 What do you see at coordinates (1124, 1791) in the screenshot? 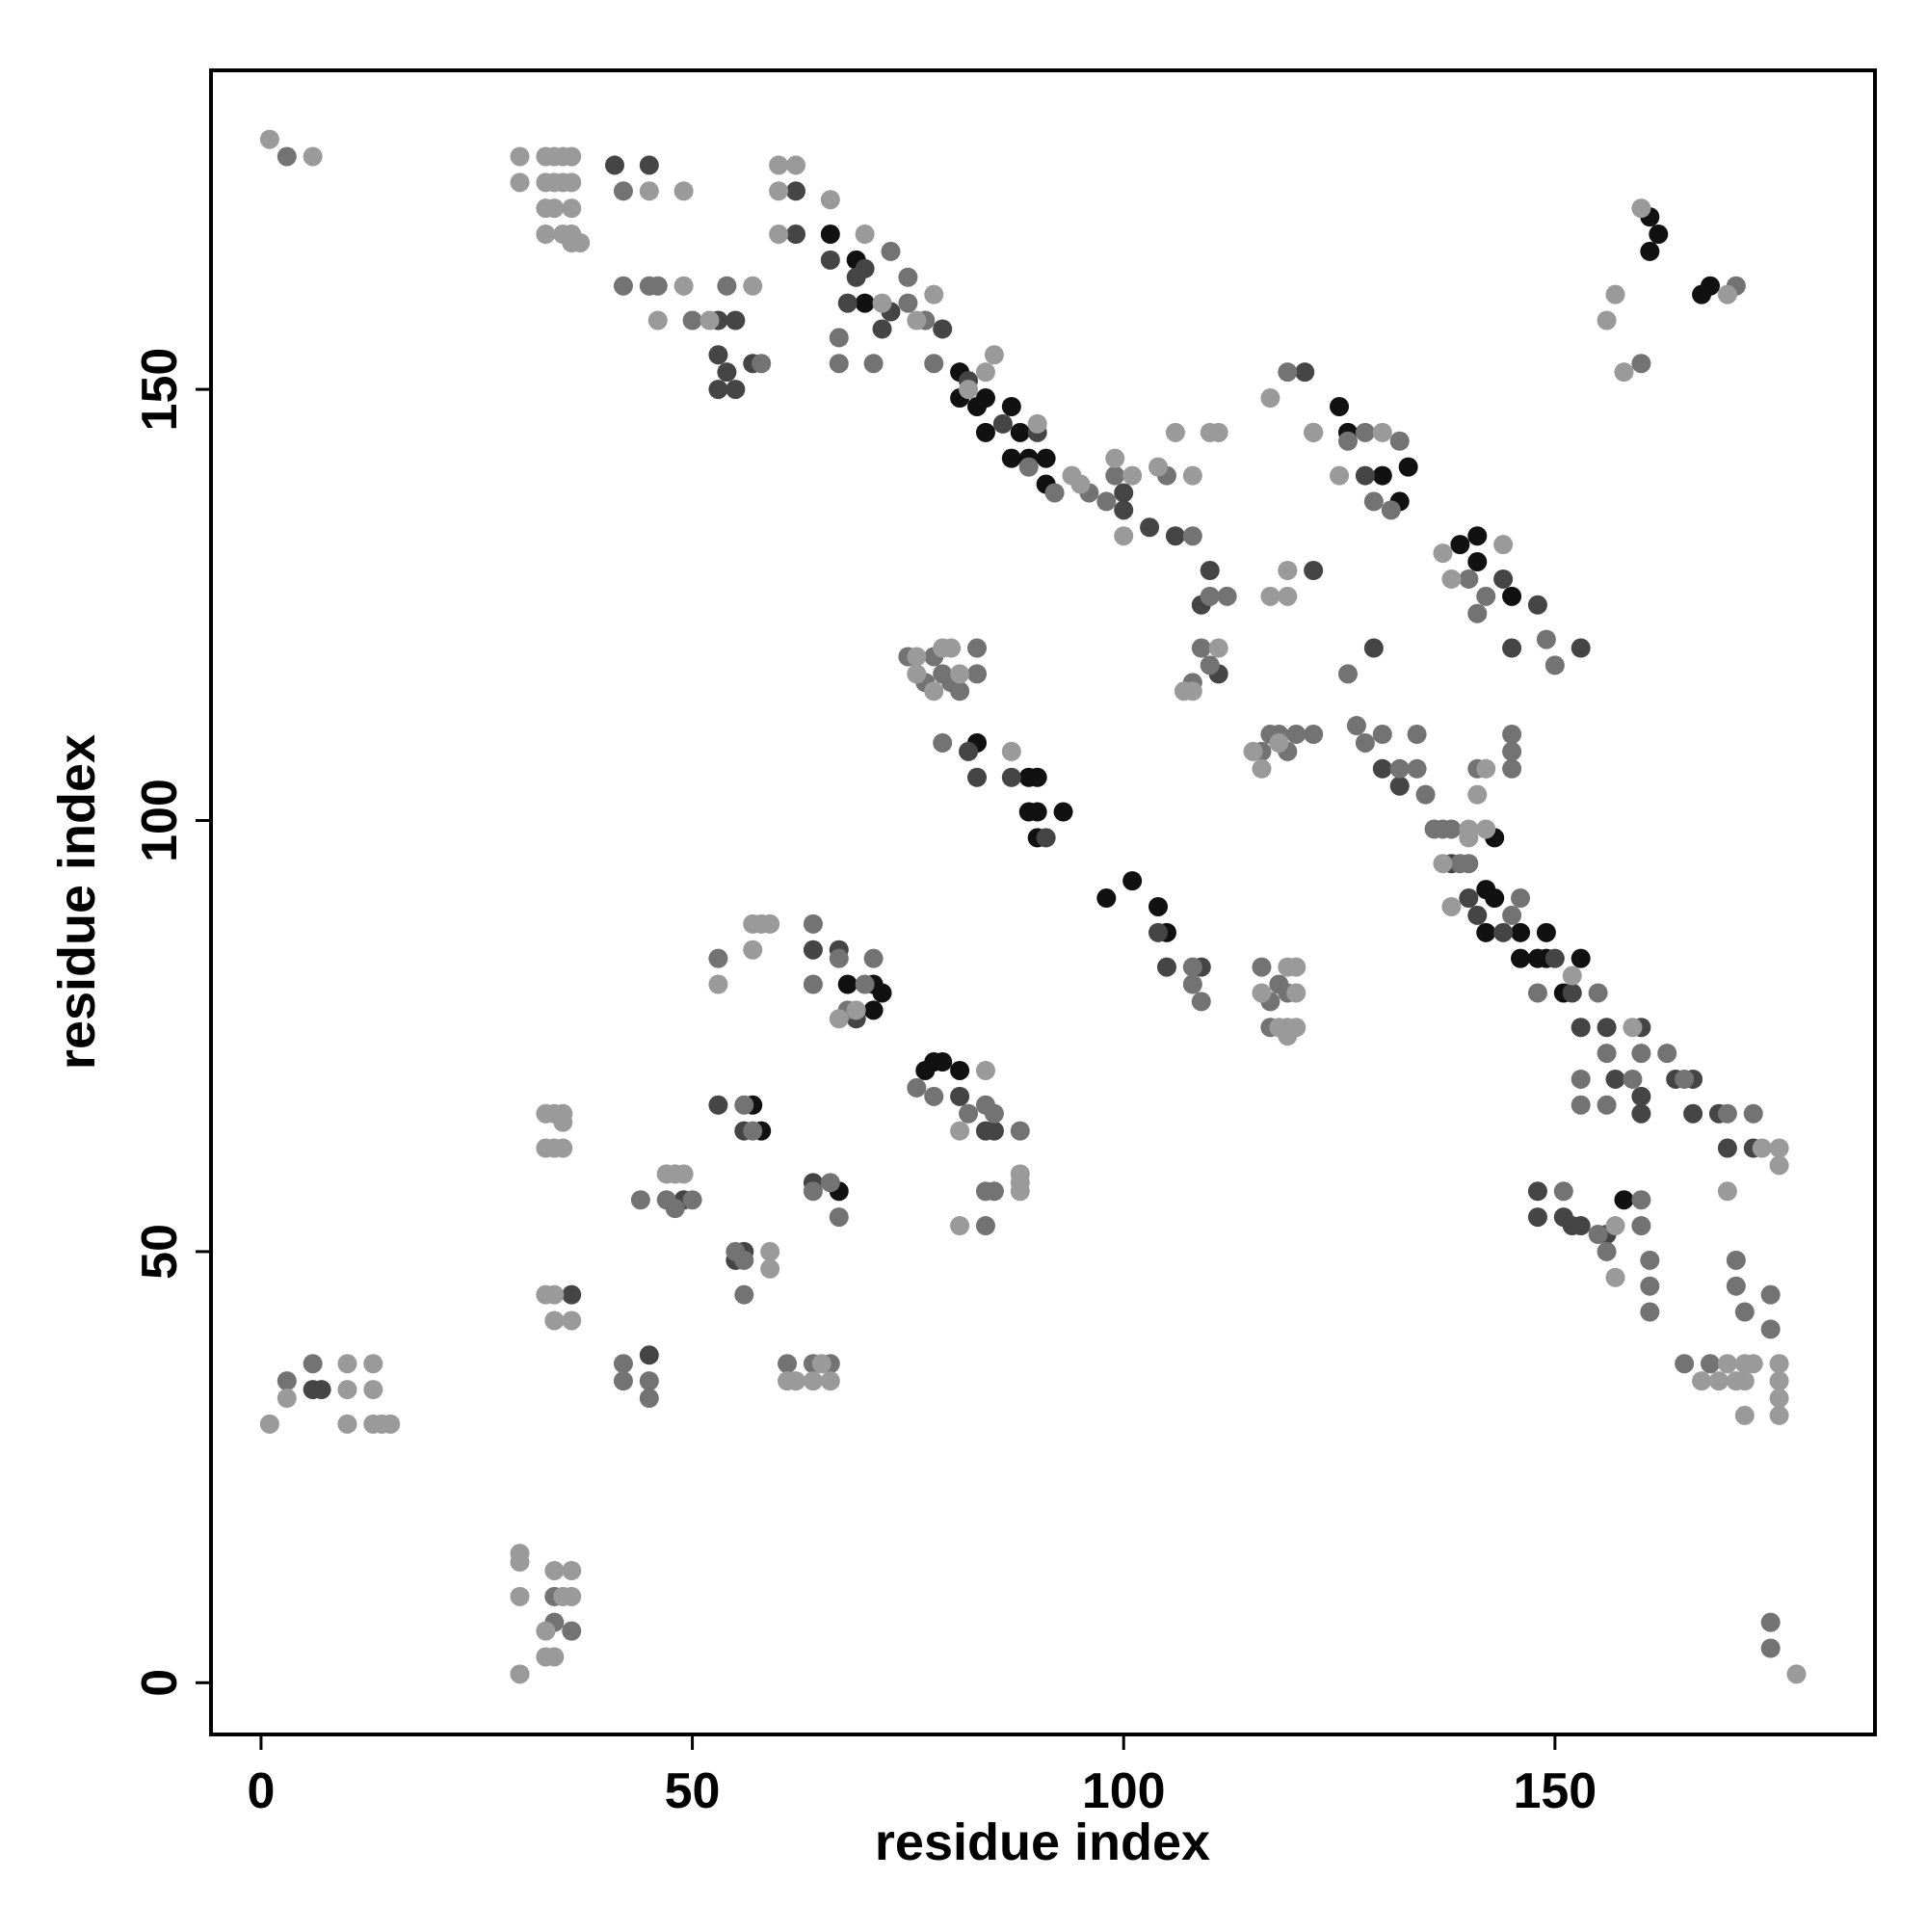
I see `x-tick-label: 100` at bounding box center [1124, 1791].